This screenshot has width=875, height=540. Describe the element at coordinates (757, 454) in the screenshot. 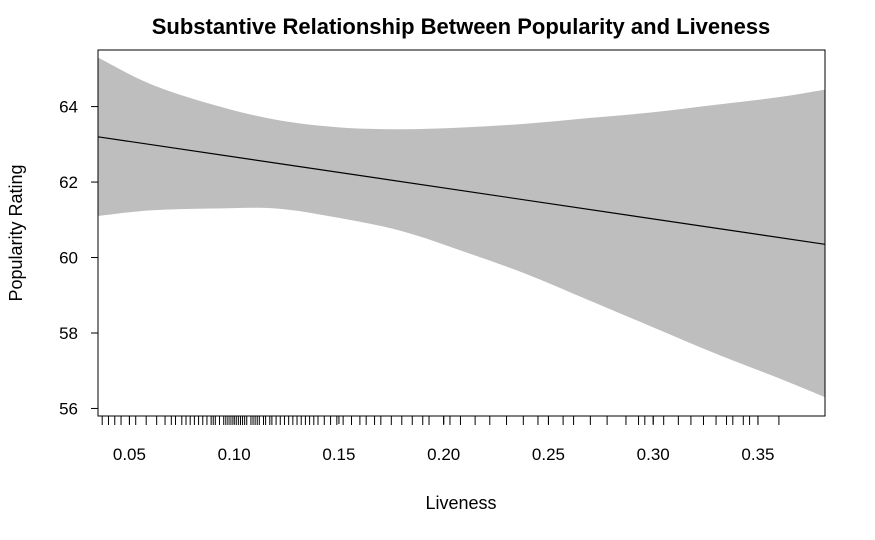

I see `x-tick-label: 0.35` at that location.